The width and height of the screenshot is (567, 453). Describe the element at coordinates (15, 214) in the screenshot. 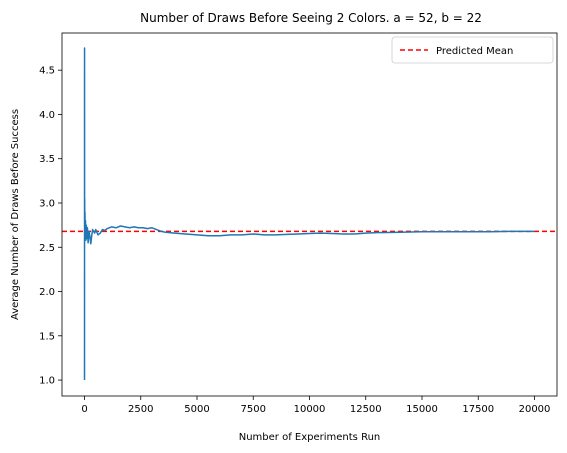

I see `y-axis-label: Average Number of Draws Before Success` at that location.